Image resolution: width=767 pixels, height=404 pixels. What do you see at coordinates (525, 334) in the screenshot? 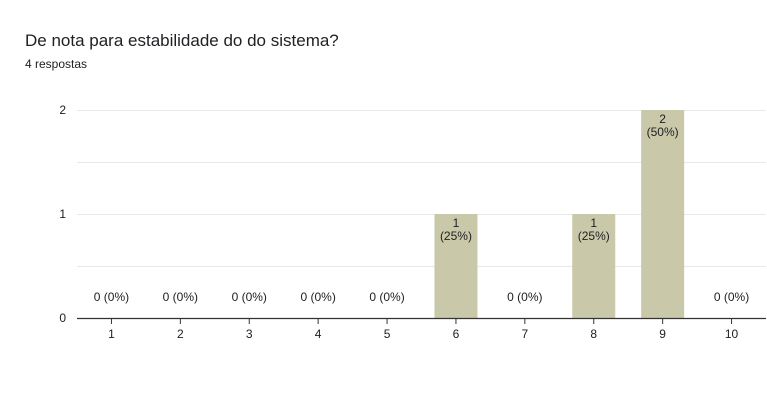
I see `x-tick-label: 7` at bounding box center [525, 334].